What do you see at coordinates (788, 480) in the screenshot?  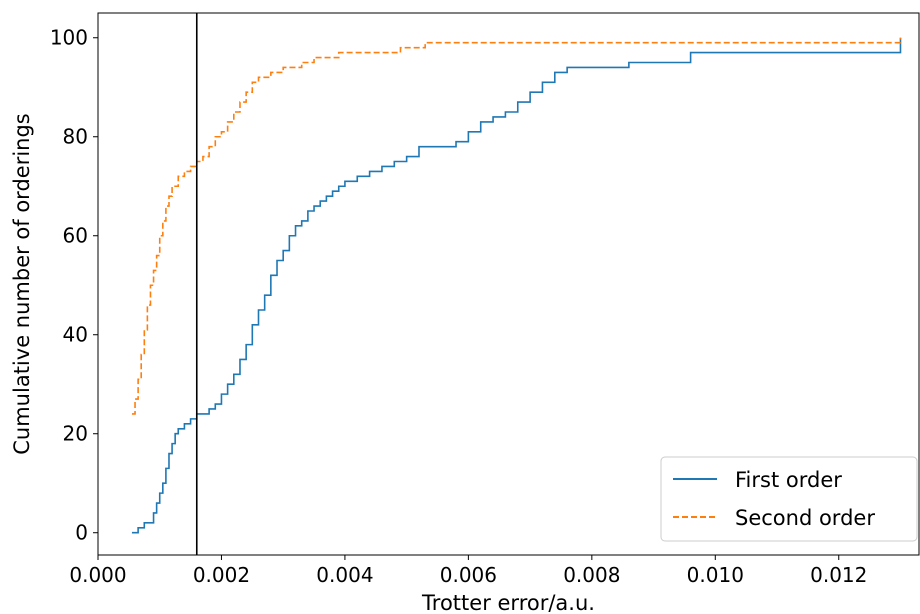 I see `legend-label-first-order: First order` at bounding box center [788, 480].